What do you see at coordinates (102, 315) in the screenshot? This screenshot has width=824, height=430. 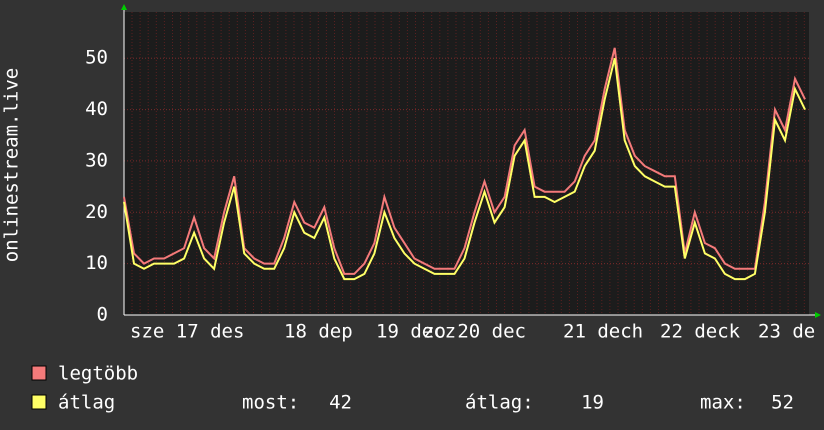 I see `y-tick-label: 0` at bounding box center [102, 315].